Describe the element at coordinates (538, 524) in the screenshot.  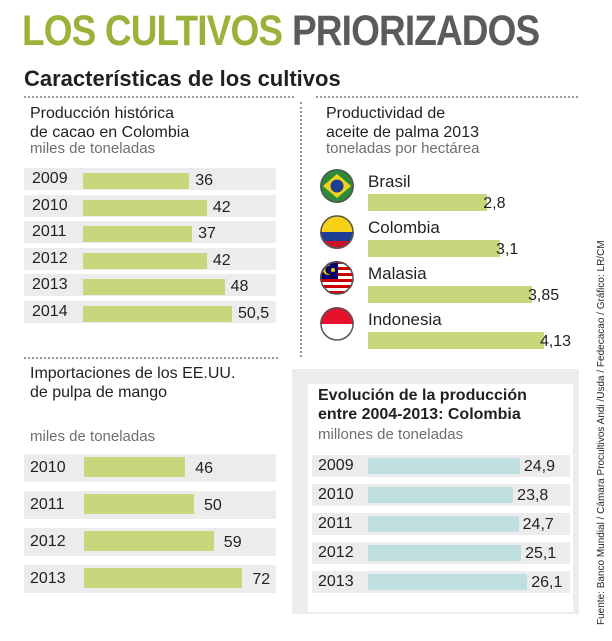
I see `evolution-value-label: 24,7` at that location.